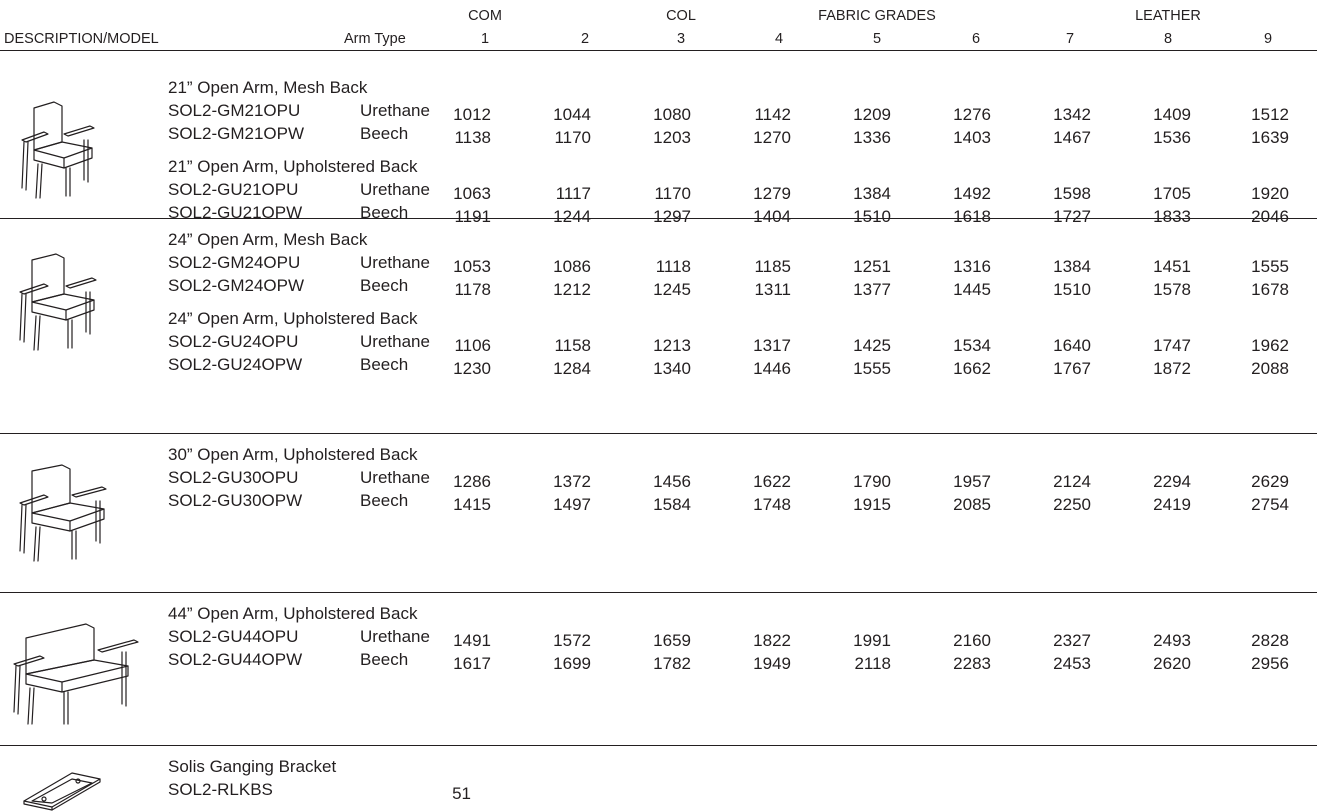  Describe the element at coordinates (1270, 481) in the screenshot. I see `price-cell: 2629` at that location.